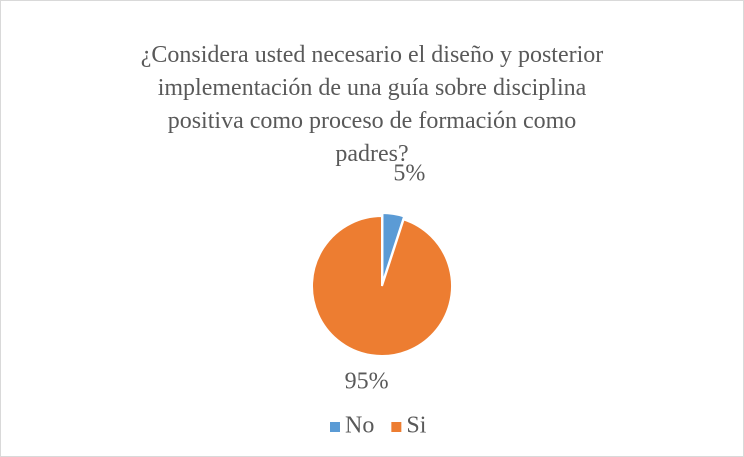 This screenshot has height=457, width=744. Describe the element at coordinates (382, 285) in the screenshot. I see `pie-slice` at that location.